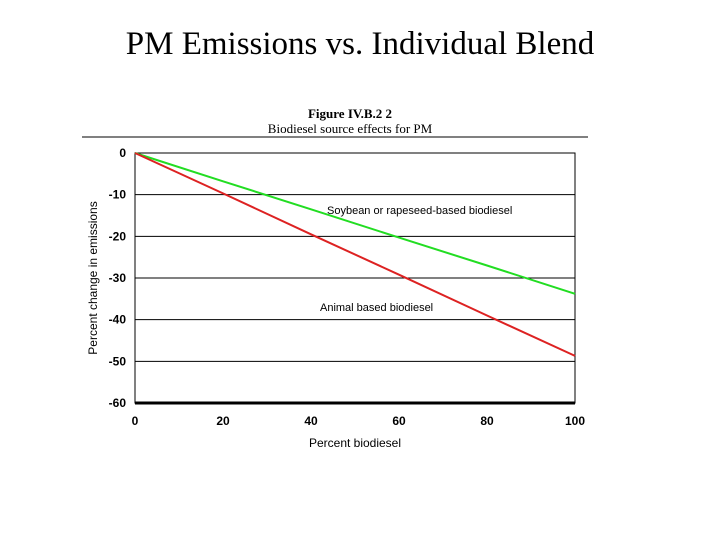  Describe the element at coordinates (118, 403) in the screenshot. I see `y-tick-label: -60` at that location.